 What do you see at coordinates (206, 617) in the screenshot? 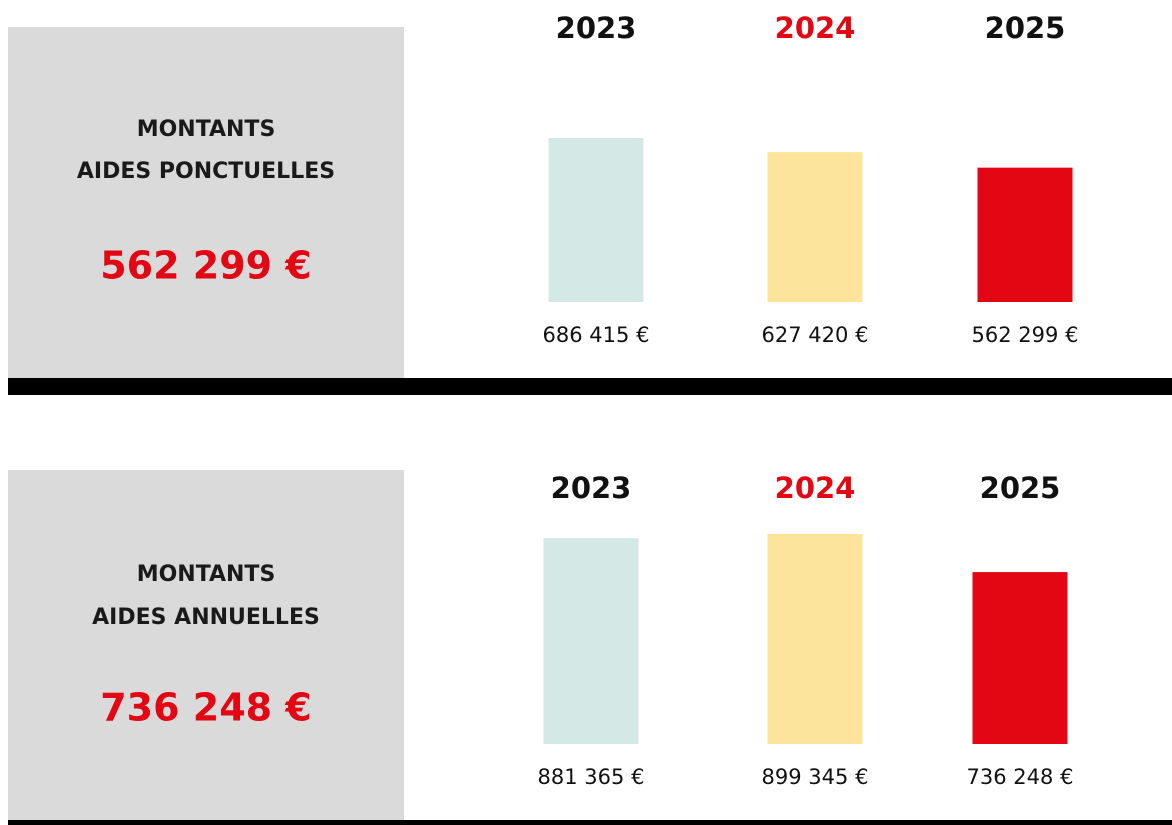
I see `panel-title: AIDES ANNUELLES` at bounding box center [206, 617].